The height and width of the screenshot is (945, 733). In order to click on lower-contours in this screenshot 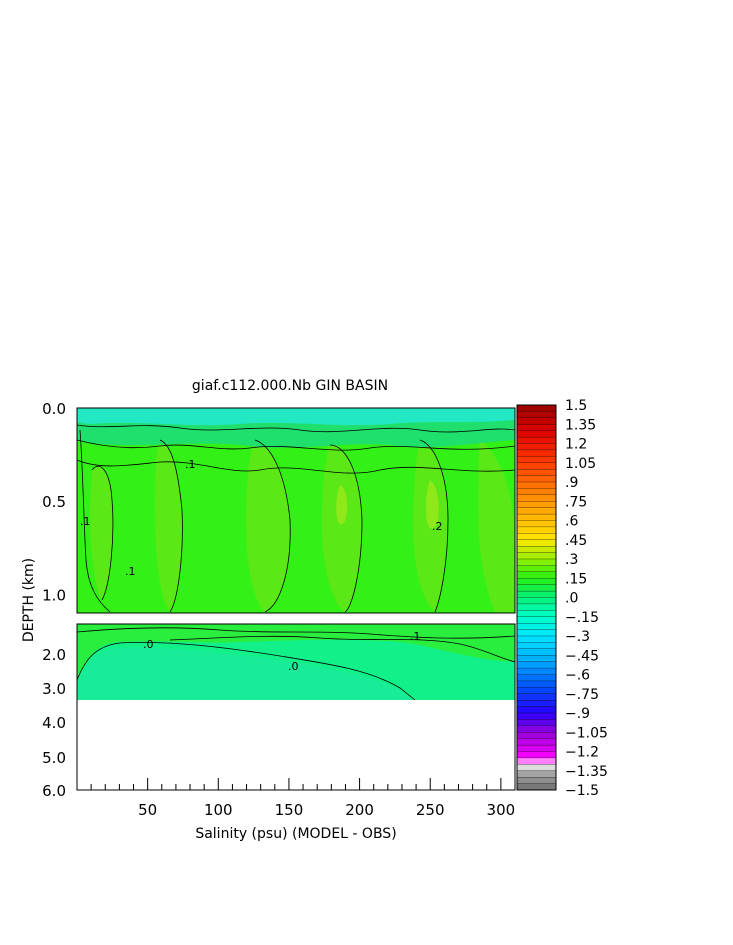, I will do `click(296, 664)`.